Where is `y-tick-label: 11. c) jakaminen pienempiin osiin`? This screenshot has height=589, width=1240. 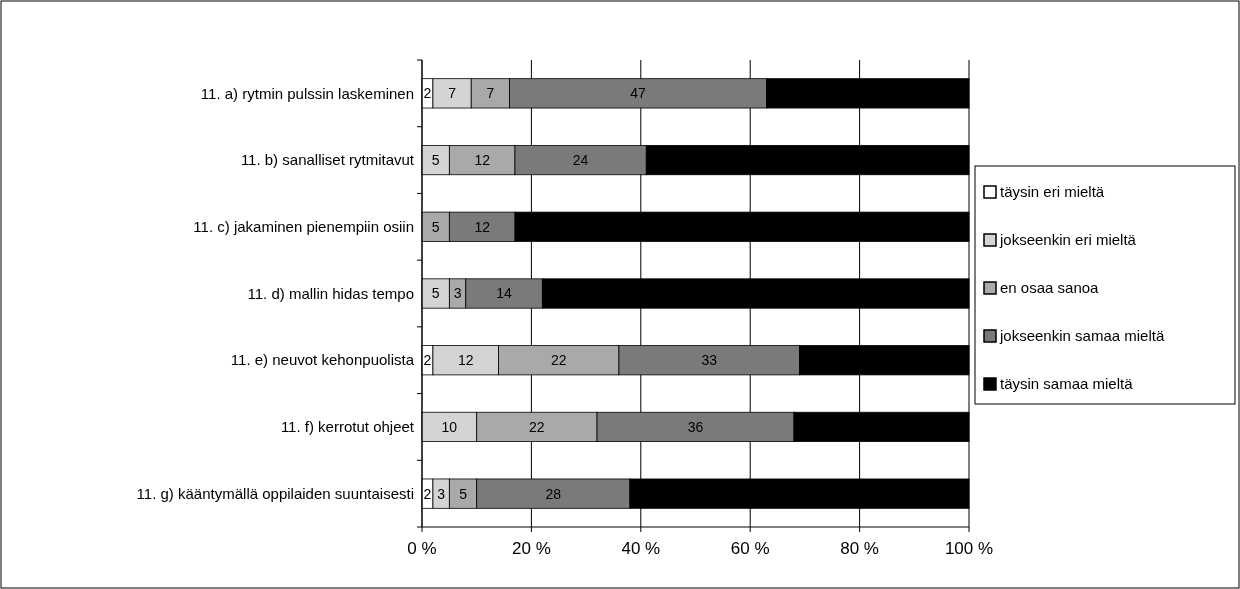
y-tick-label: 11. c) jakaminen pienempiin osiin is located at coordinates (303, 227).